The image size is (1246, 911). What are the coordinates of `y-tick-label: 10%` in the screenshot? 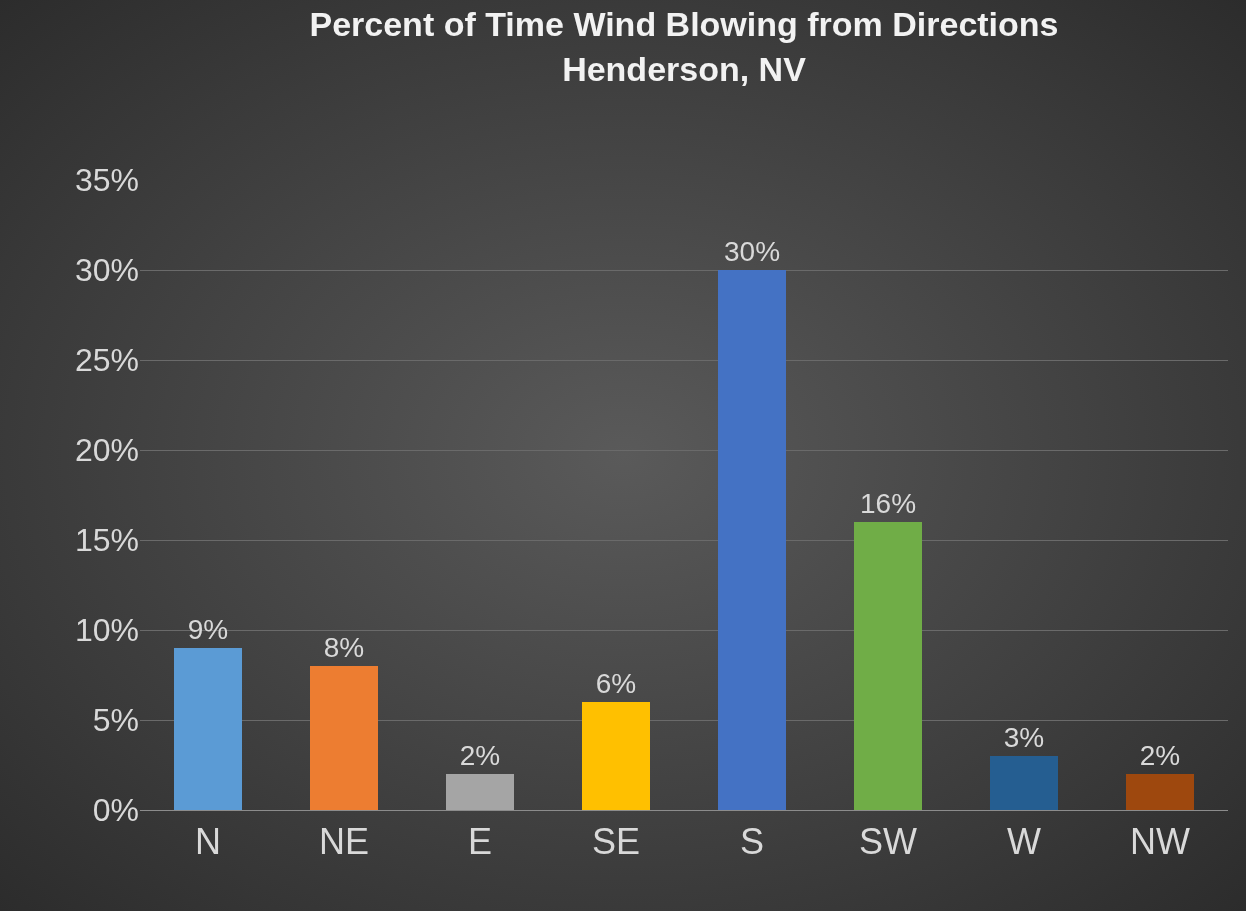 It's located at (106, 630).